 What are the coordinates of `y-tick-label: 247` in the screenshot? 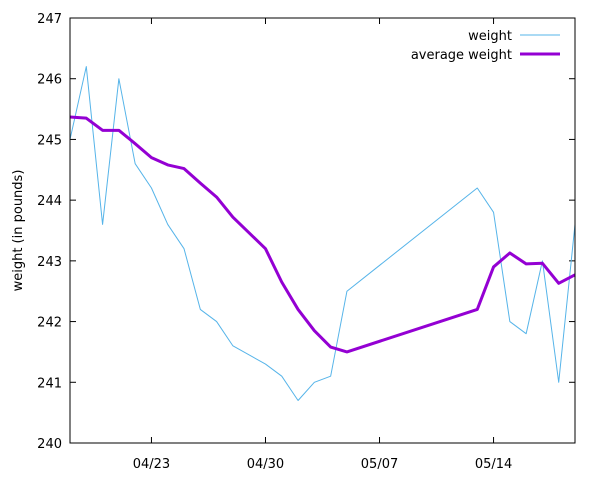 It's located at (49, 19).